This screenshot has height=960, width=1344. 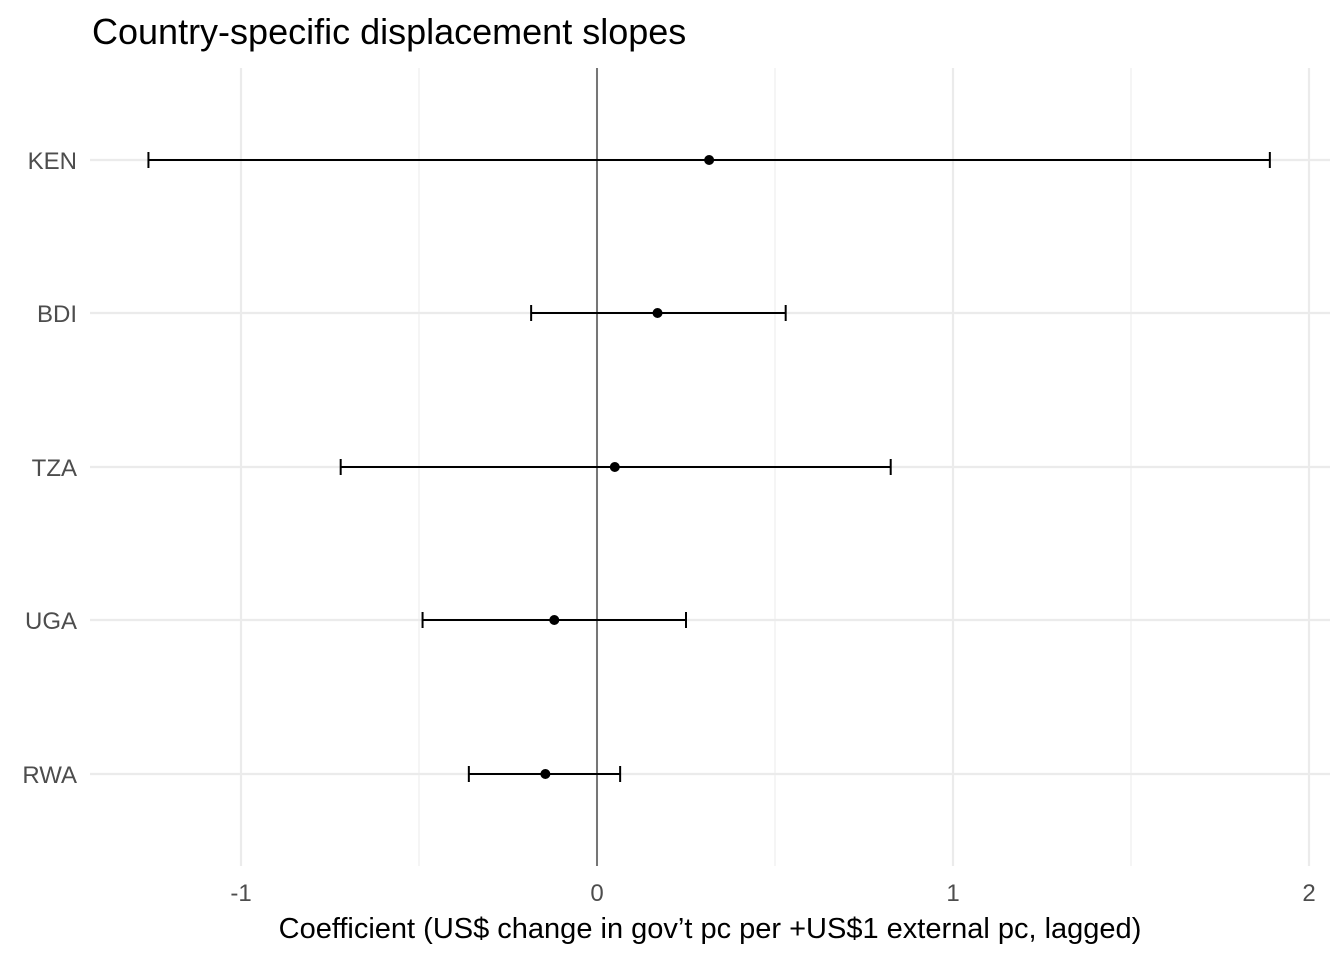 I want to click on x-tick-label: 2, so click(x=1308, y=893).